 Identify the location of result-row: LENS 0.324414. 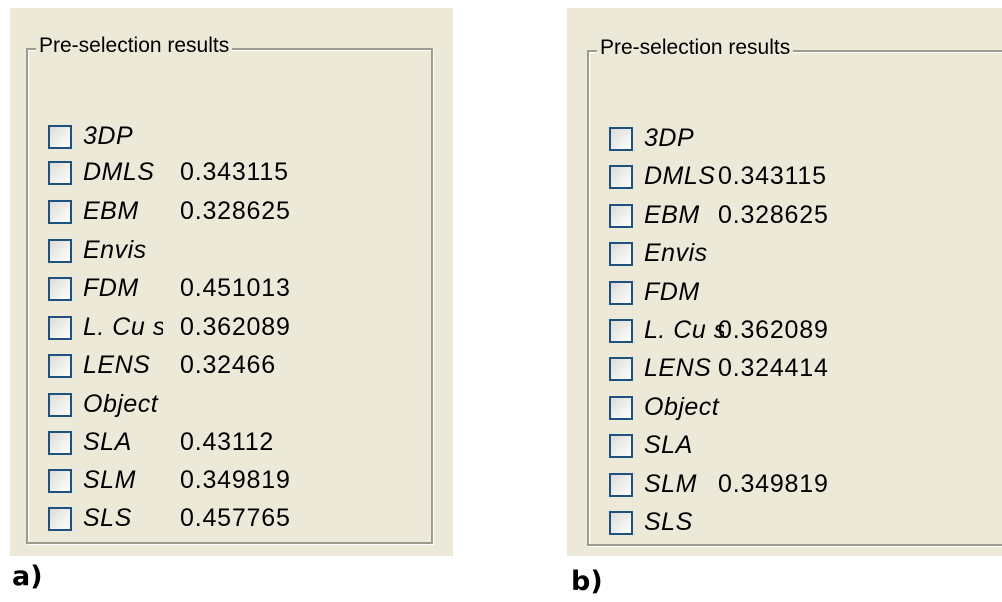
(779, 372).